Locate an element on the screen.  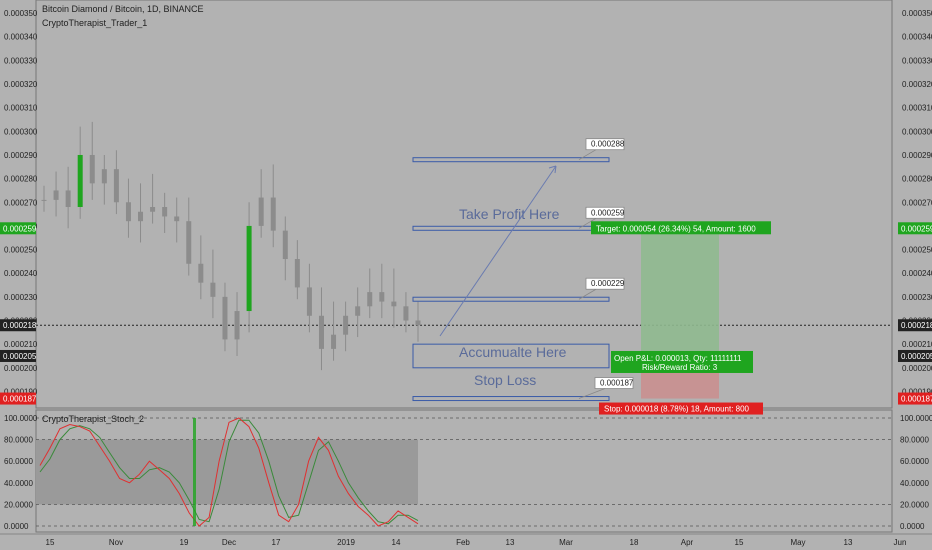
stoch-tick-left: 100.0000 is located at coordinates (21, 418).